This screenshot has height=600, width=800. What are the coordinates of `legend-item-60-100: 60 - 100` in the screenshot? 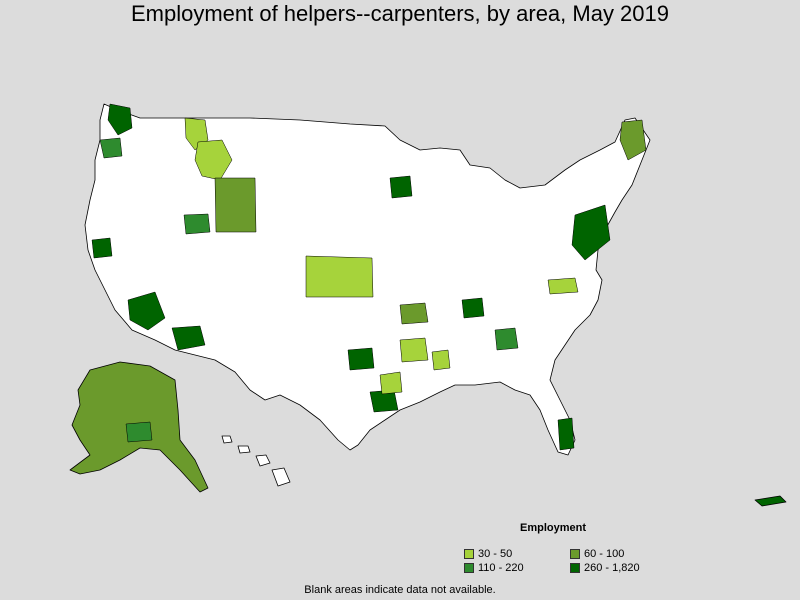 It's located at (597, 554).